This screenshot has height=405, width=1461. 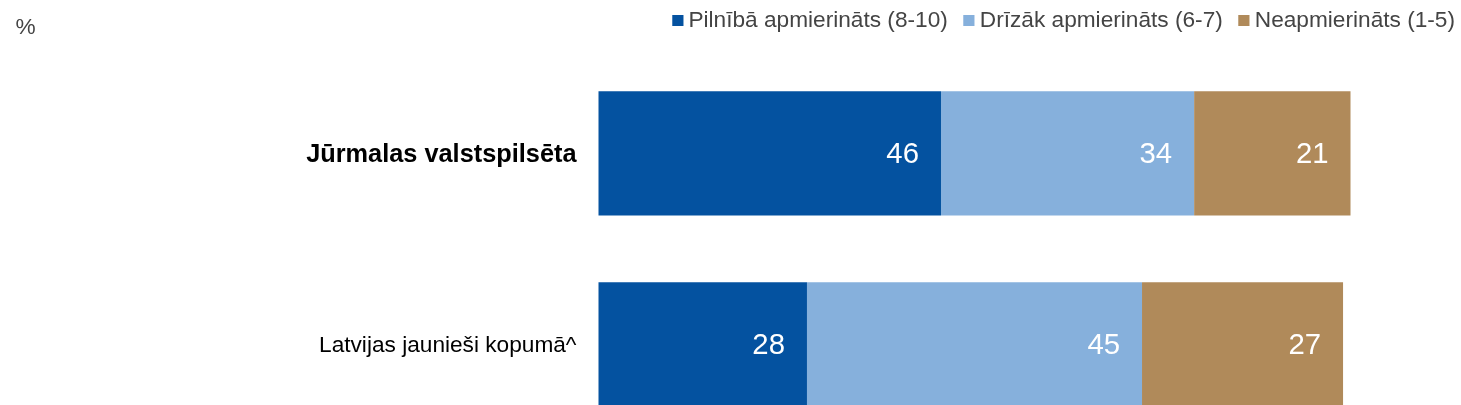 I want to click on data-label: 45, so click(x=1104, y=344).